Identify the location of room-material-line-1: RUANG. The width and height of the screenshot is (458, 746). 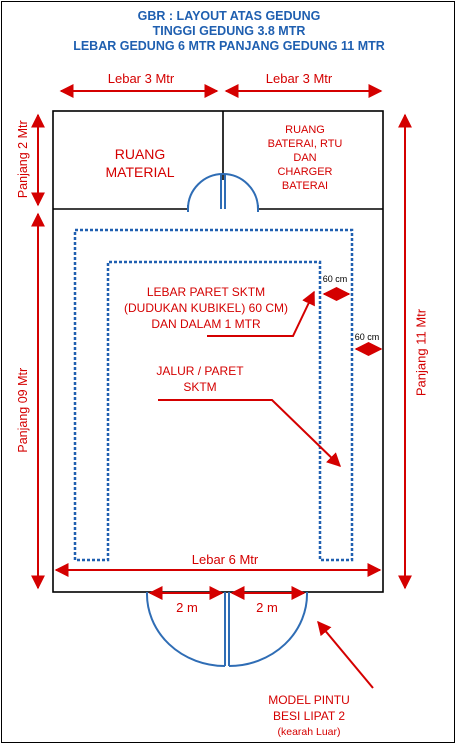
(140, 154).